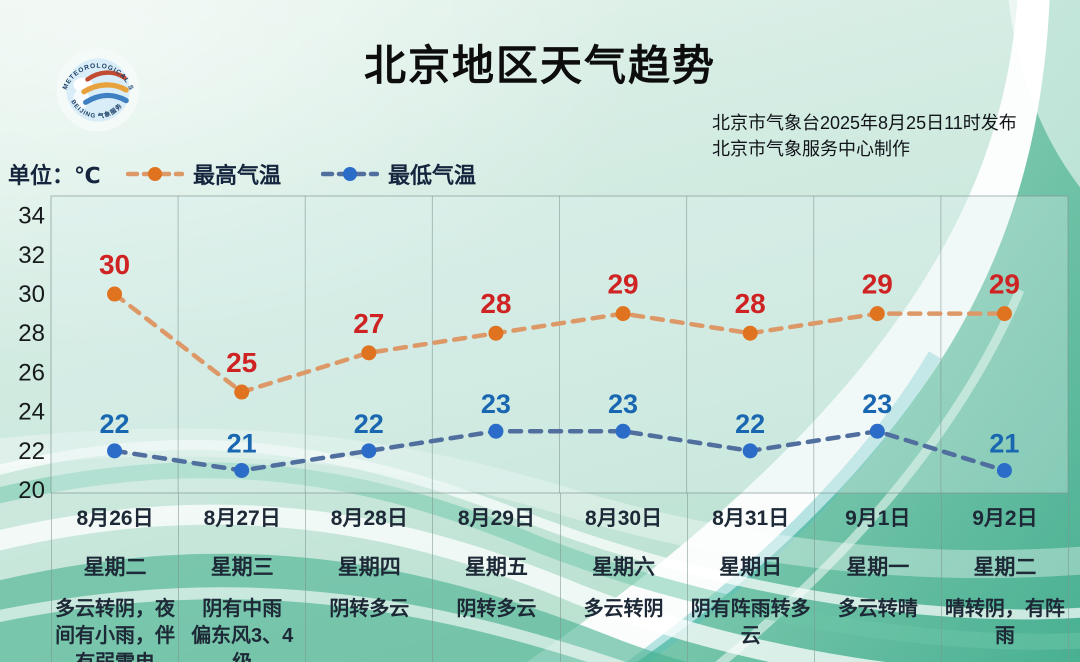 Image resolution: width=1080 pixels, height=662 pixels. I want to click on high-temp-value-label: 25, so click(241, 362).